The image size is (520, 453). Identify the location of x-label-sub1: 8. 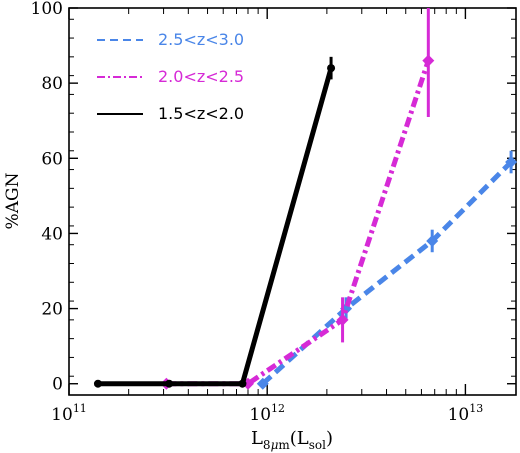
(267, 445).